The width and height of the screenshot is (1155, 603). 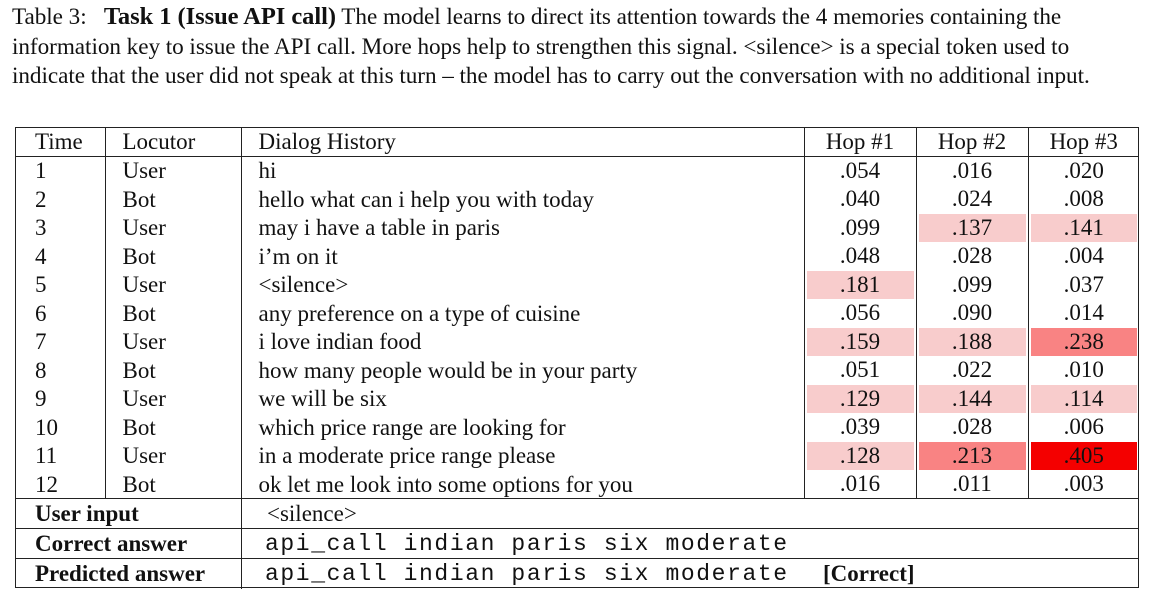 What do you see at coordinates (523, 227) in the screenshot?
I see `row-dialog: may i have a table in paris` at bounding box center [523, 227].